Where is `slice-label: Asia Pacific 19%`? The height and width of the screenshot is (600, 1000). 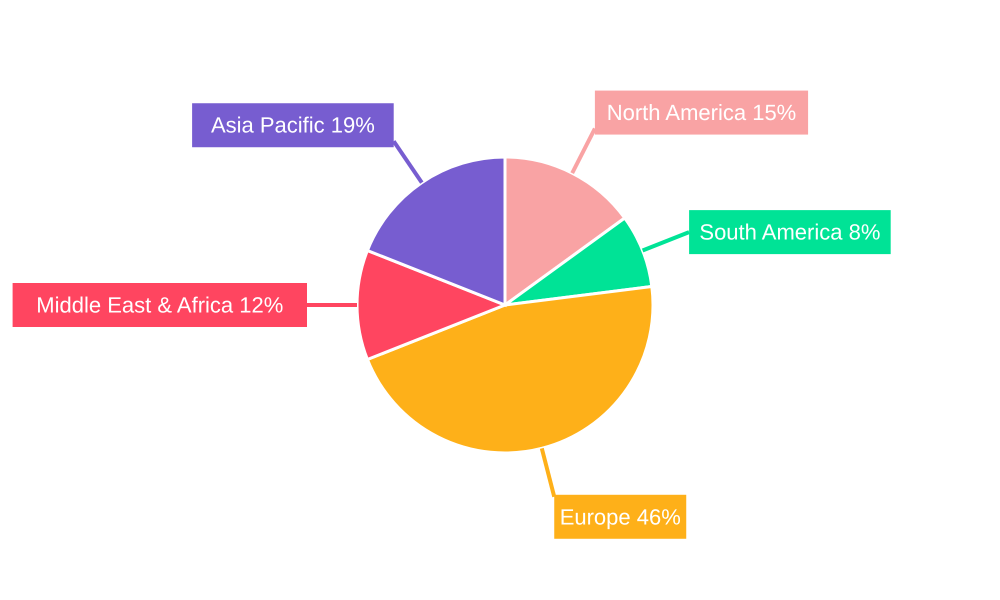 slice-label: Asia Pacific 19% is located at coordinates (292, 125).